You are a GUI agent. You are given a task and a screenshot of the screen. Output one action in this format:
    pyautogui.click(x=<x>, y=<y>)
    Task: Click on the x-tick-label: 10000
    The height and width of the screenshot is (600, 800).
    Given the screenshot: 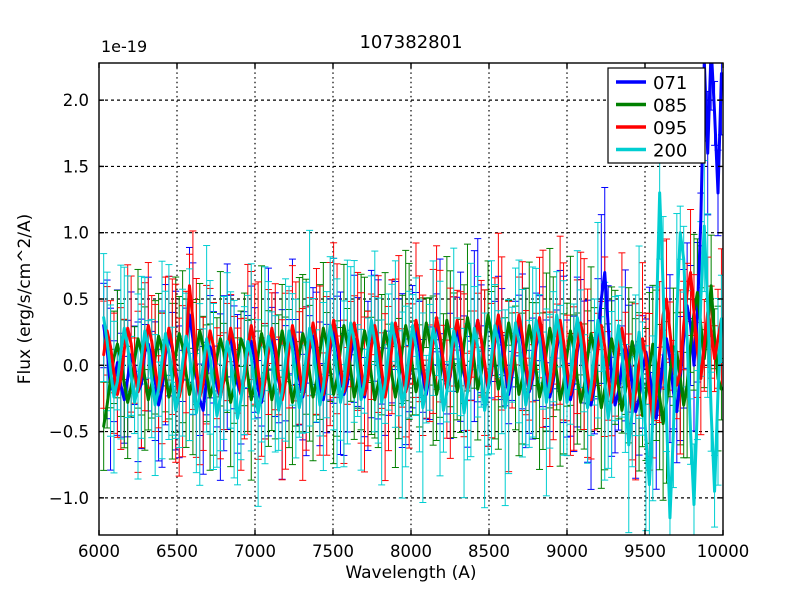 What is the action you would take?
    pyautogui.click(x=723, y=551)
    